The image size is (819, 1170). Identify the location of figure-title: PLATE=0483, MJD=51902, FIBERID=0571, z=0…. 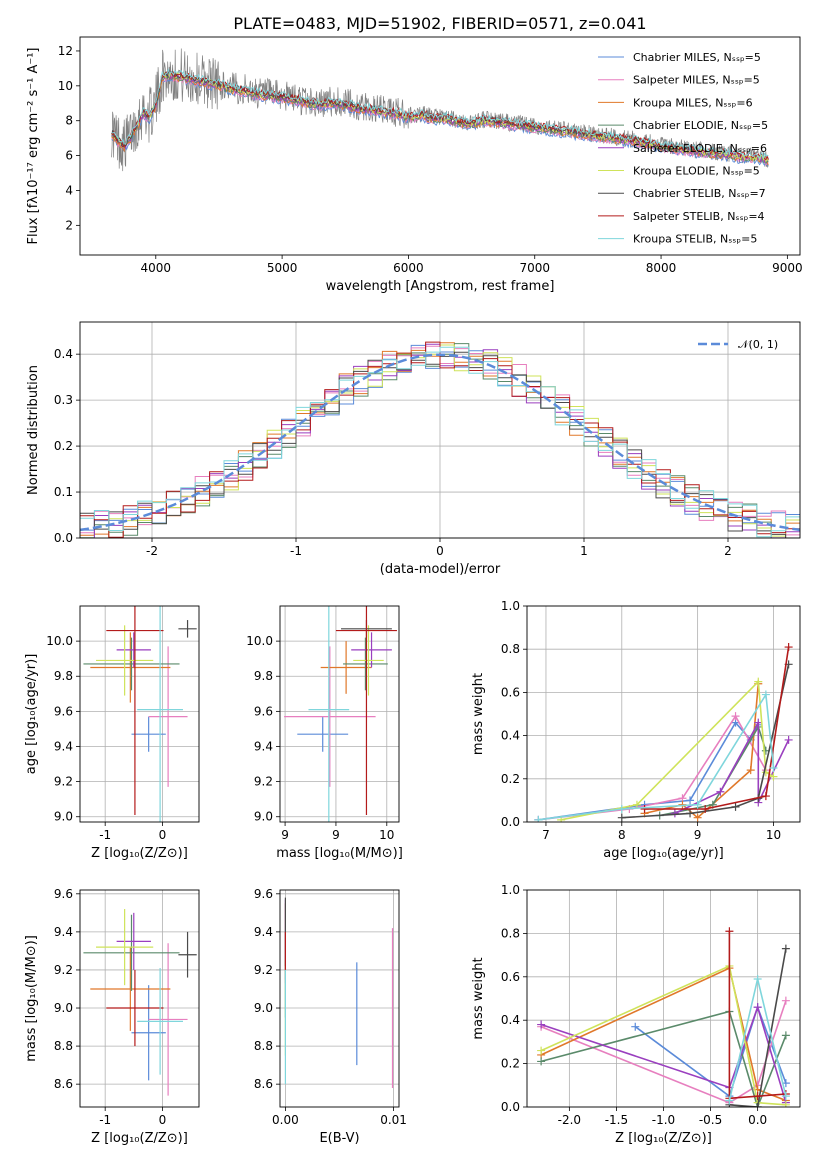
(439, 23).